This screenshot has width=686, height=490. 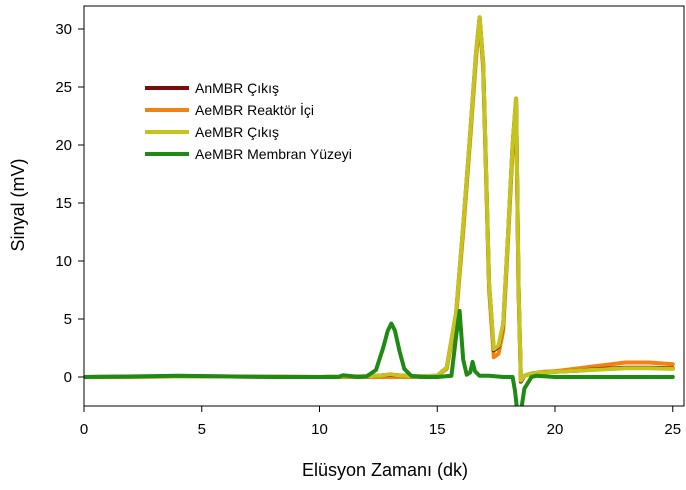 I want to click on legend-label: AeMBR Membran Yüzeyi, so click(x=273, y=154).